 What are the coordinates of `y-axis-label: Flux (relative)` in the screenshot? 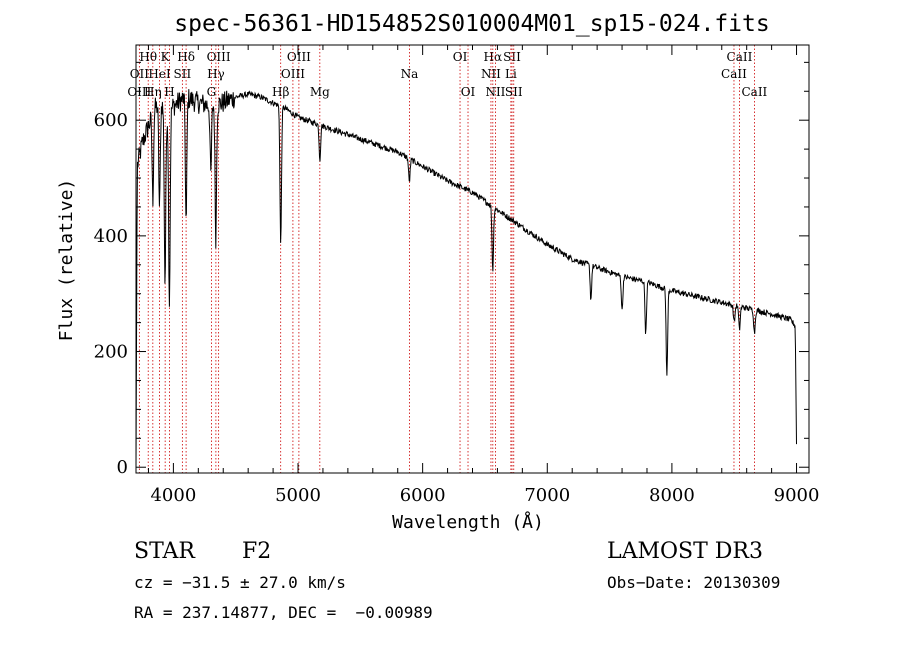 It's located at (66, 260).